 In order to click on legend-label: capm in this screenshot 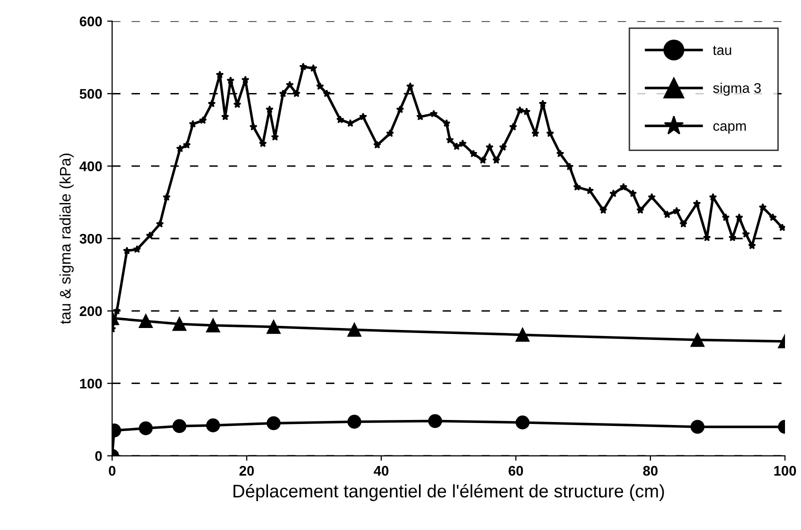, I will do `click(729, 128)`.